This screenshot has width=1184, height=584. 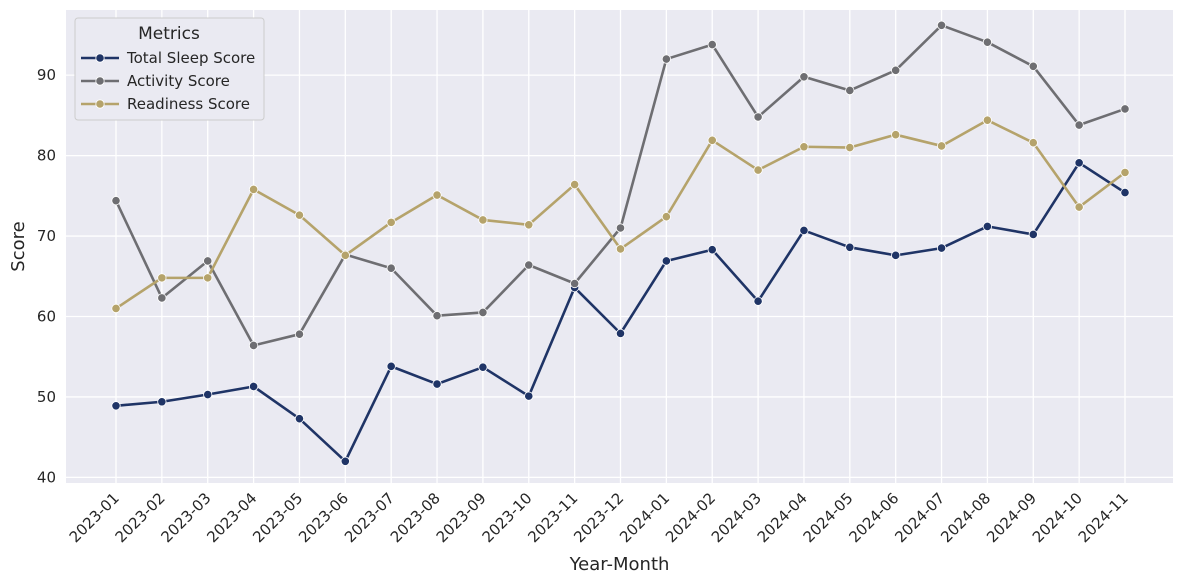 I want to click on x-tick-label: 2024-01, so click(x=644, y=517).